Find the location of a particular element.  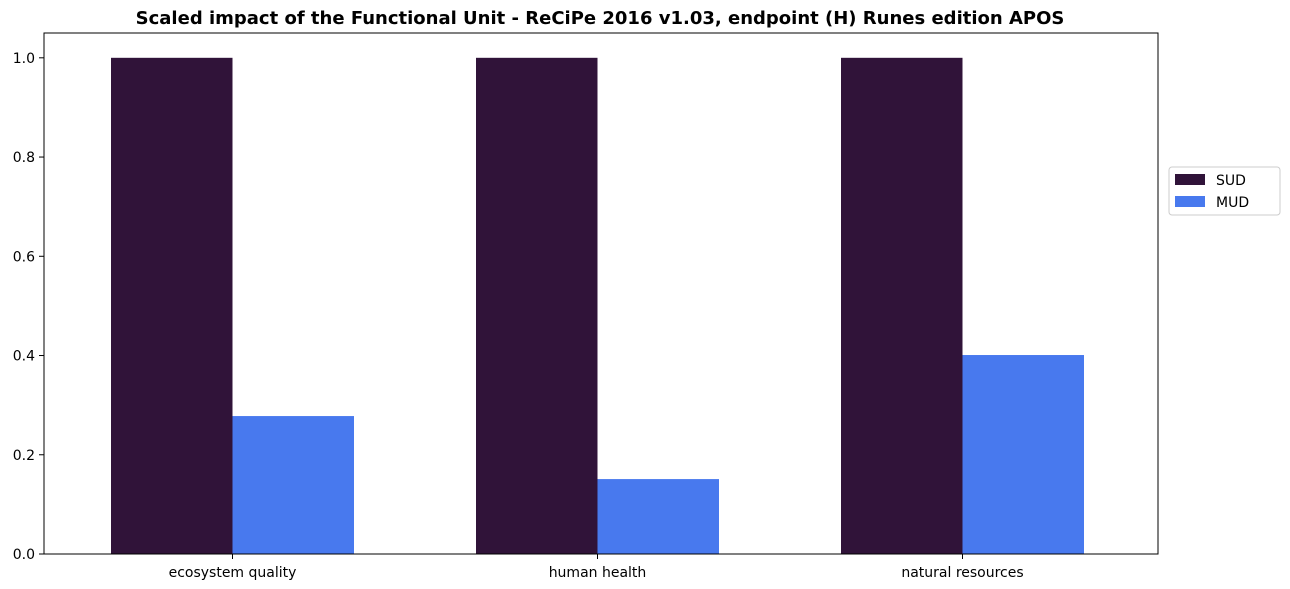

x-tick-label: human health is located at coordinates (598, 573).